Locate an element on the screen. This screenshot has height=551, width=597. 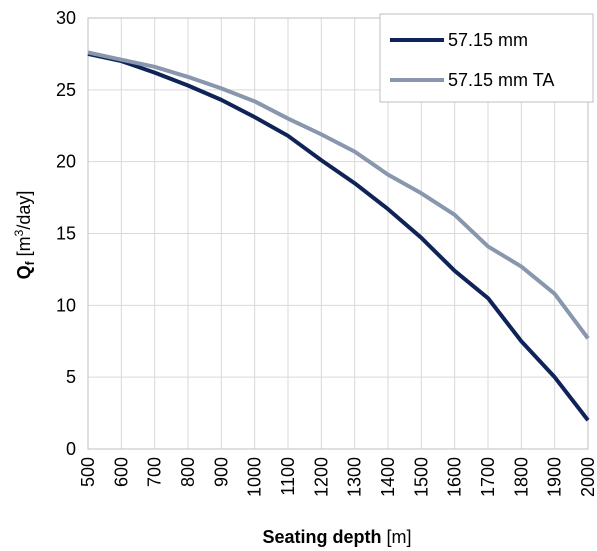
legend-box is located at coordinates (486, 58).